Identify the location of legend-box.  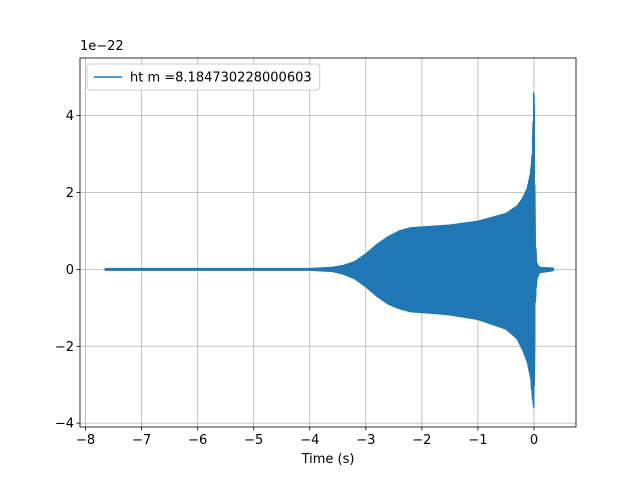
(203, 77).